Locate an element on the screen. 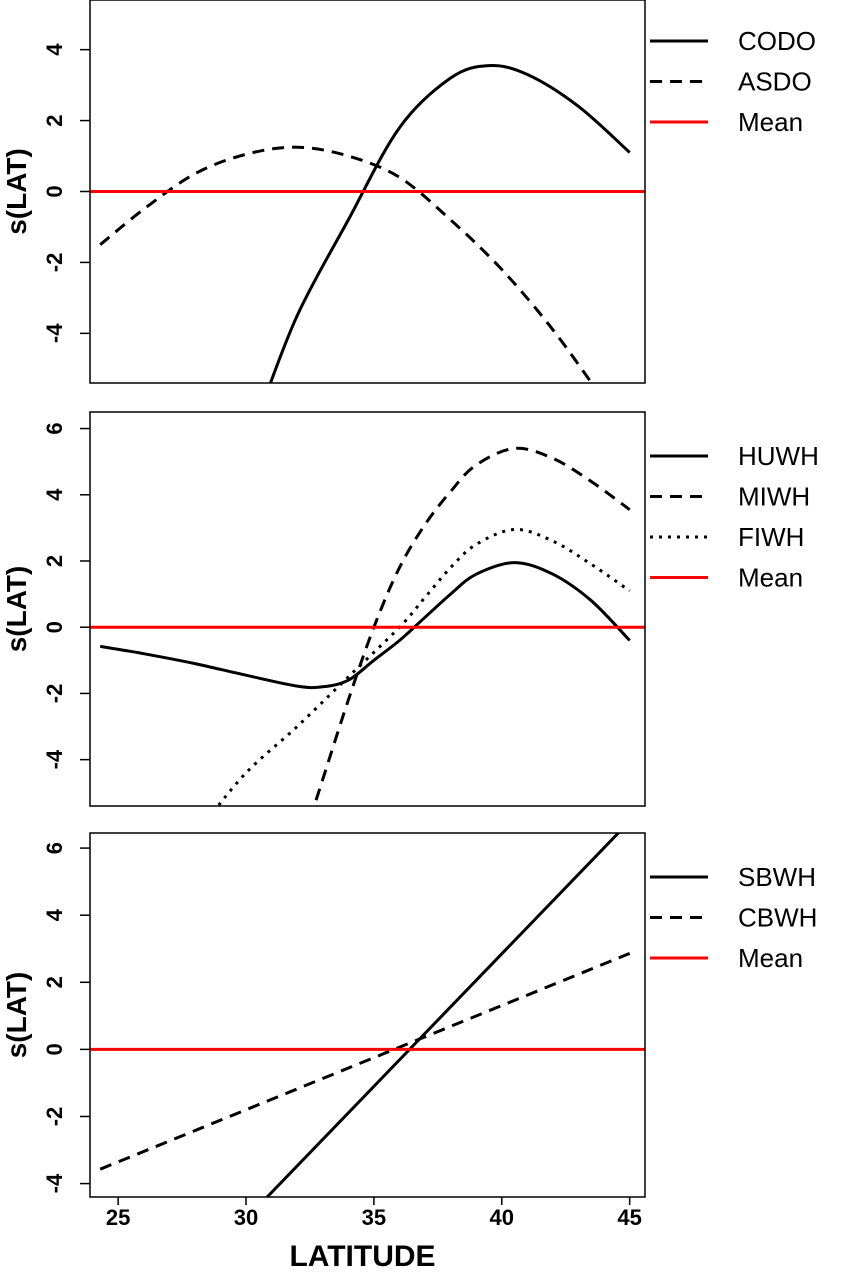 Image resolution: width=842 pixels, height=1275 pixels. series-line-cbwh is located at coordinates (365, 1061).